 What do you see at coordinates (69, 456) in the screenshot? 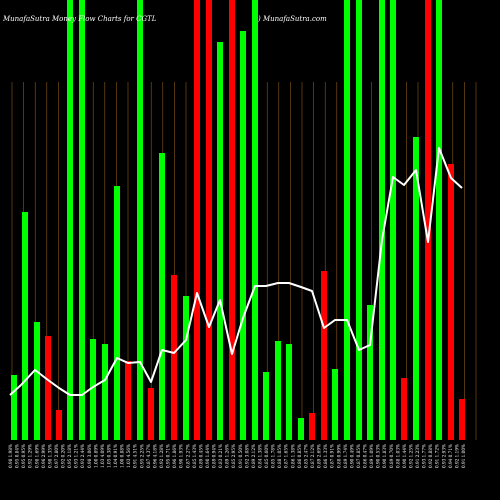
I see `x-tick-label: 0.95 2.18%` at bounding box center [69, 456].